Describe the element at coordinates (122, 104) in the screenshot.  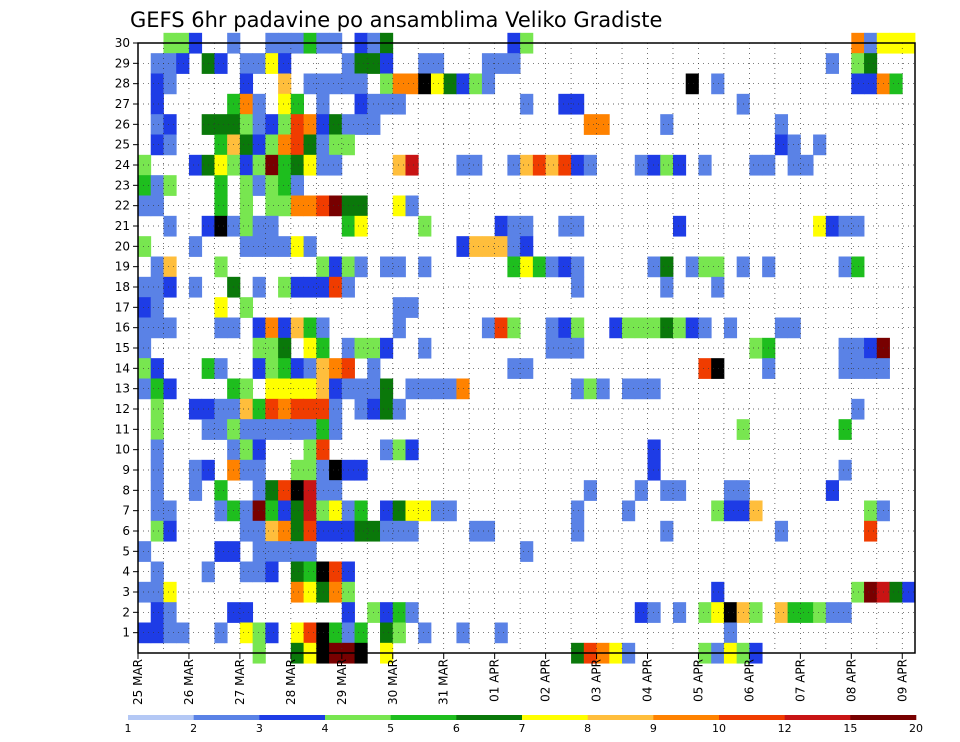
I see `y-tick-label: 27` at that location.